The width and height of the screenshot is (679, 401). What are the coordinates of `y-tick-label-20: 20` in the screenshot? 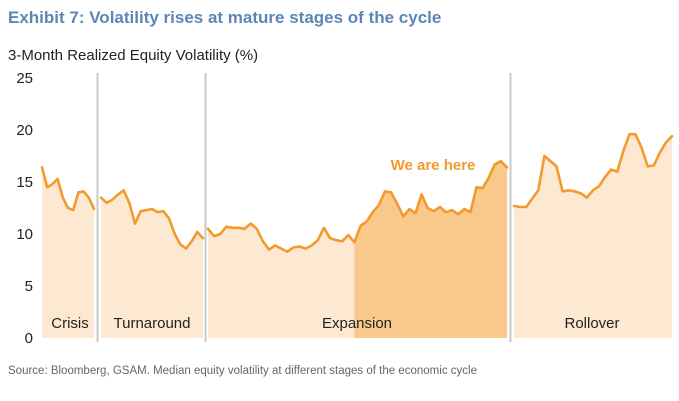 It's located at (24, 130).